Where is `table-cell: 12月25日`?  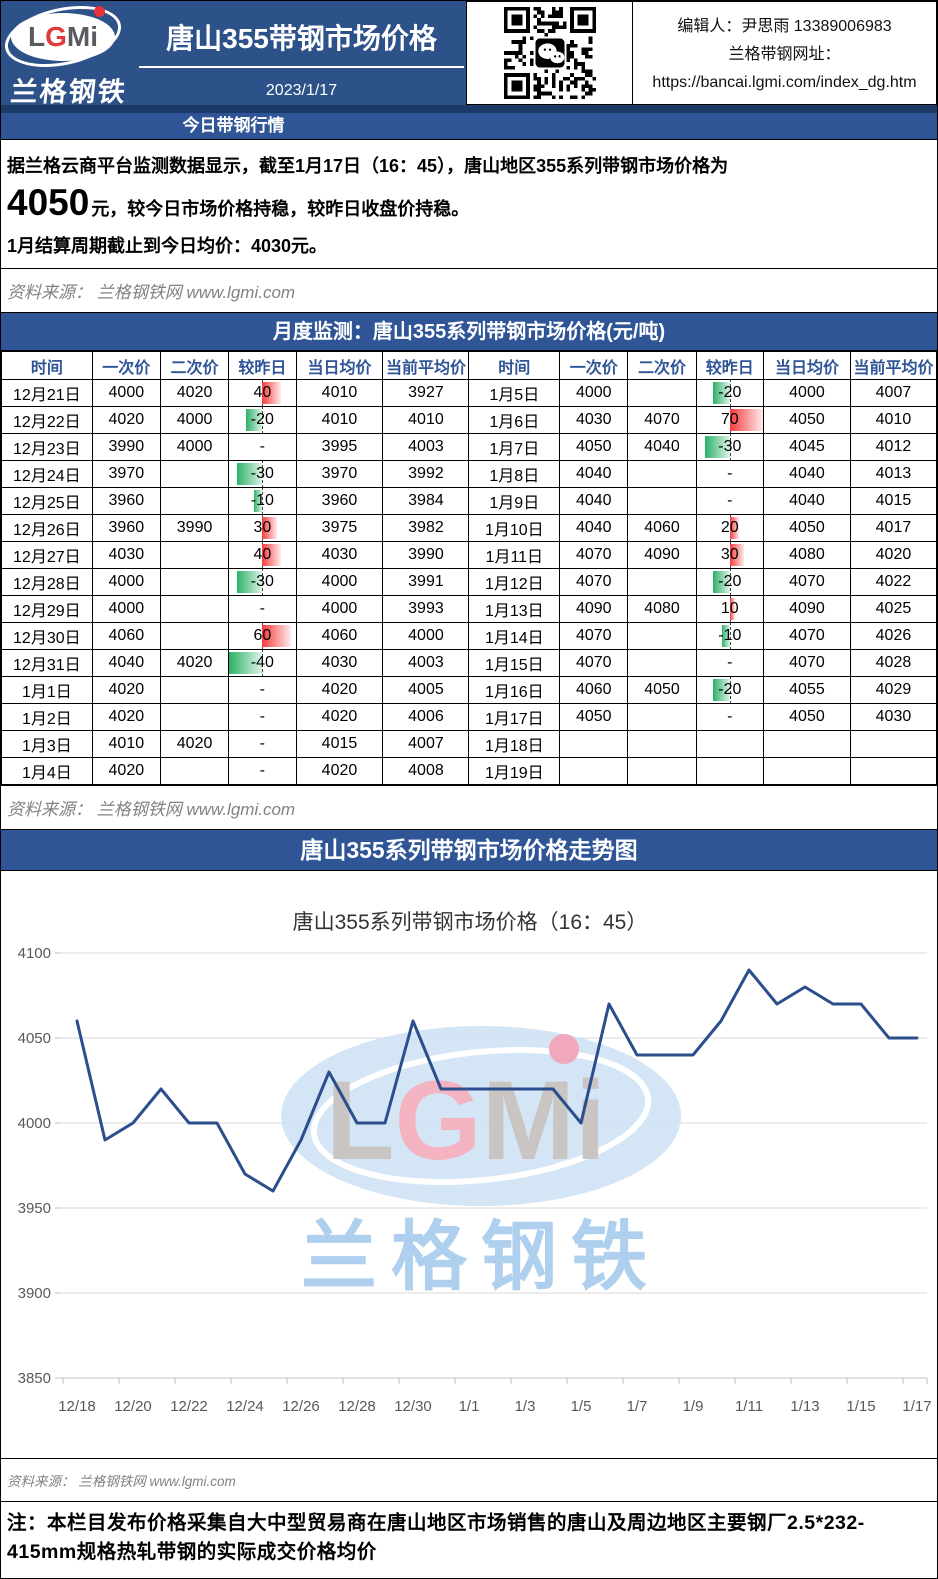 table-cell: 12月25日 is located at coordinates (47, 501).